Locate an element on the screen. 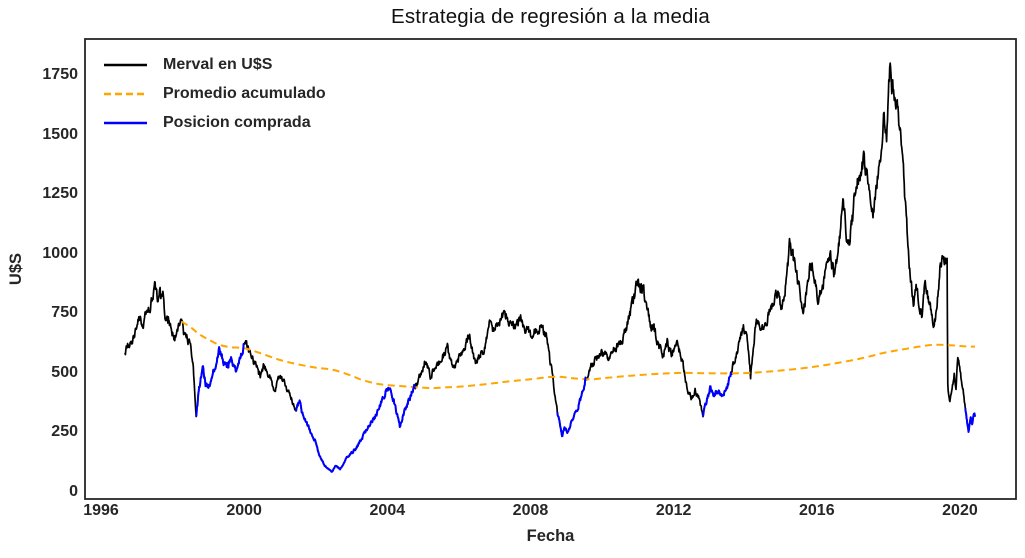 This screenshot has width=1025, height=558. x-tick-label: 2016 is located at coordinates (817, 510).